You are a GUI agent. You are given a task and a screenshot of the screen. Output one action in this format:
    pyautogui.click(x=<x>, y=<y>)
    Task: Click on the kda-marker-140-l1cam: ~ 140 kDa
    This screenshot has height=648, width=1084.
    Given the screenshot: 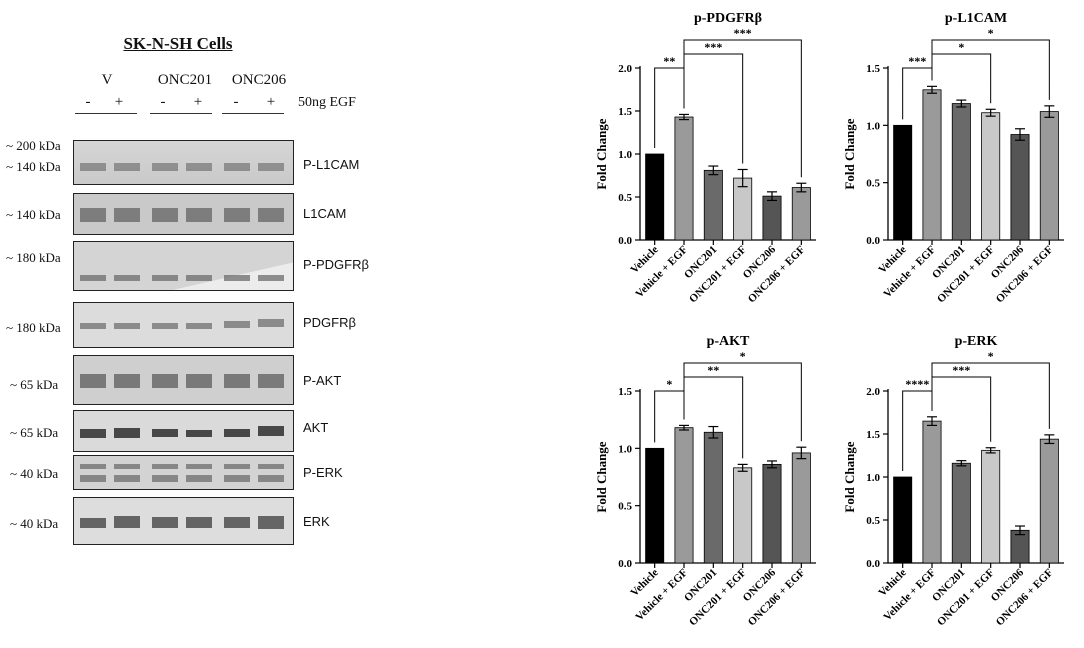 What is the action you would take?
    pyautogui.click(x=33, y=214)
    